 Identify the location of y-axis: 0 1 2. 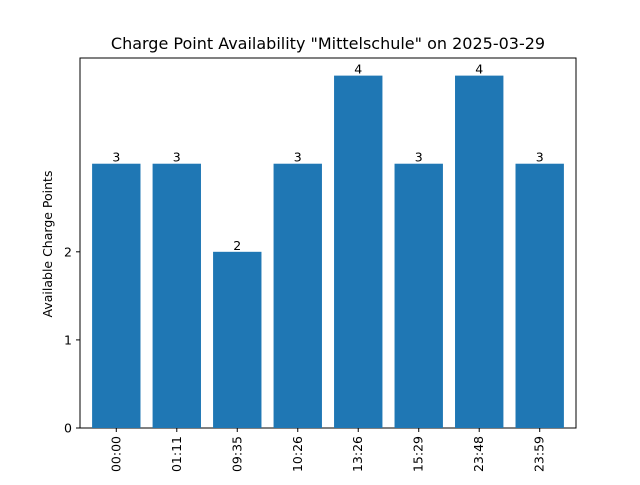
(72, 340).